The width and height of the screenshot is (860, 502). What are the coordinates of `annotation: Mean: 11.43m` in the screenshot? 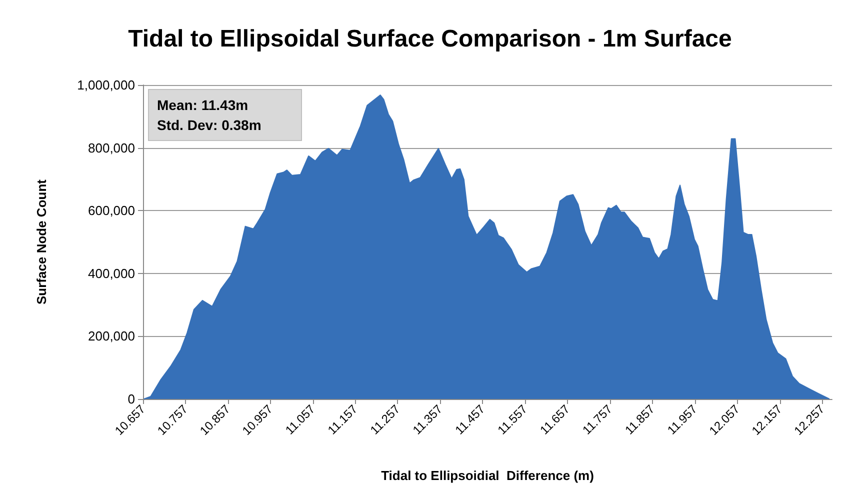 It's located at (203, 105).